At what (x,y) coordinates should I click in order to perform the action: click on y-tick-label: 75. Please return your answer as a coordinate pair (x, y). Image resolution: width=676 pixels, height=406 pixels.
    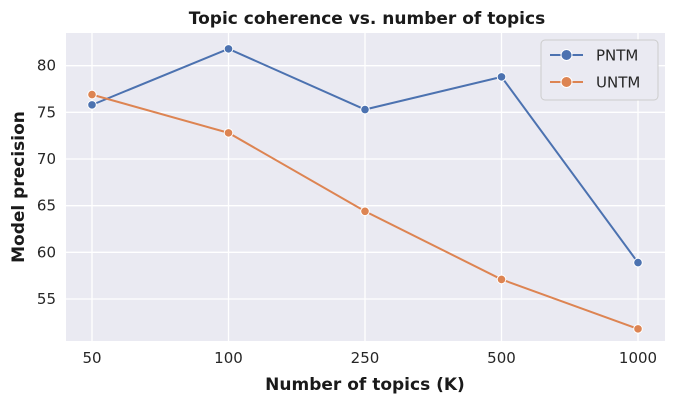
    Looking at the image, I should click on (46, 112).